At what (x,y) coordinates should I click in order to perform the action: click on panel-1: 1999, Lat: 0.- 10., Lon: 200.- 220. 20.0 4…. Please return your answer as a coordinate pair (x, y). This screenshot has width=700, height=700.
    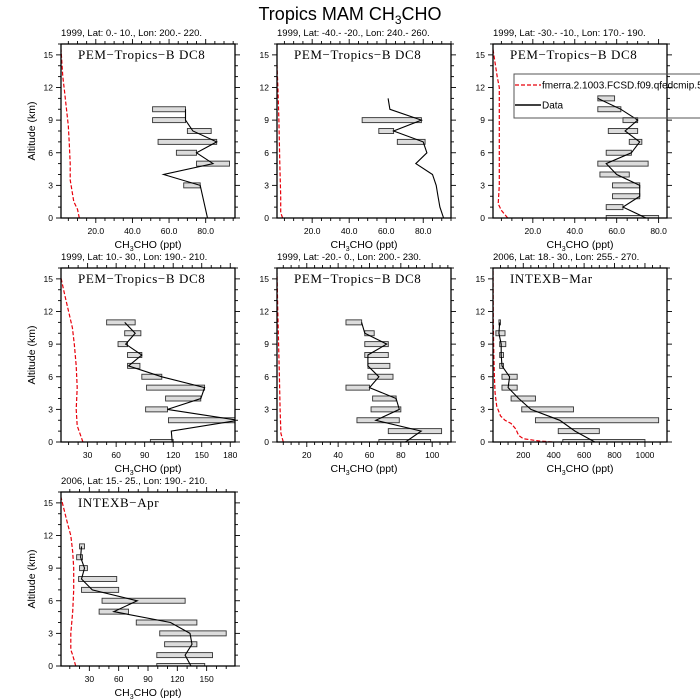
    Looking at the image, I should click on (133, 140).